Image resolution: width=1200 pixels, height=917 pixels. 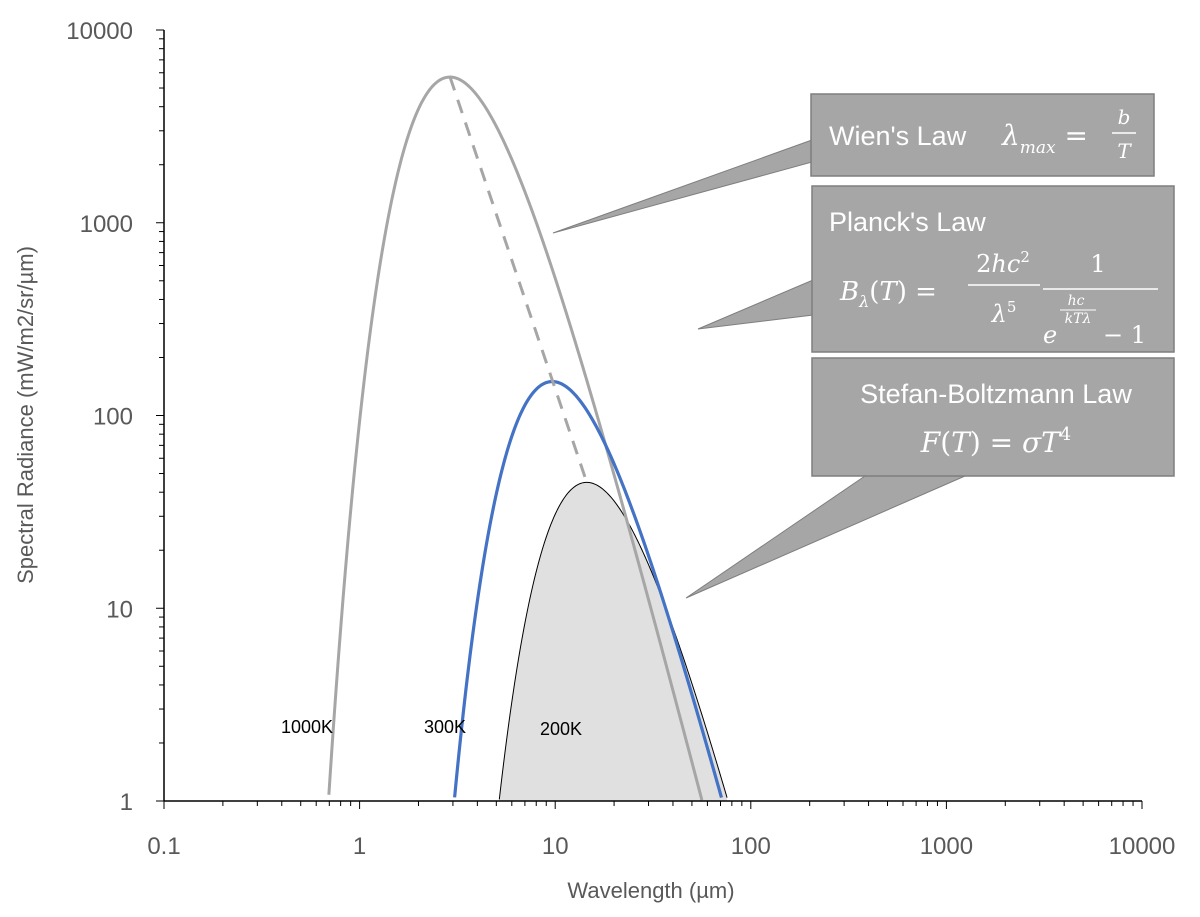 What do you see at coordinates (982, 135) in the screenshot?
I see `callout-wien-box` at bounding box center [982, 135].